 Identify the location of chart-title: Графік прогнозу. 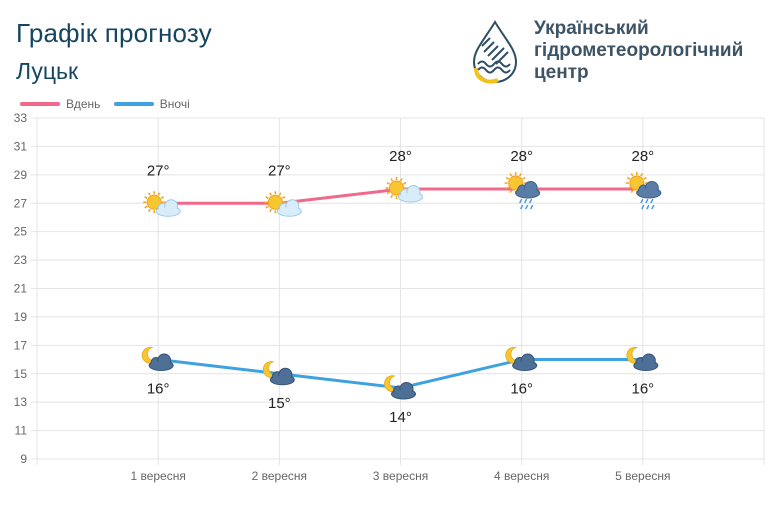
(114, 33).